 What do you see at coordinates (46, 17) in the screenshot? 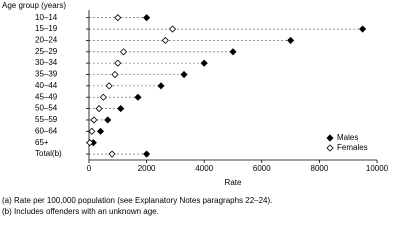
I see `y-tick-label: 10–14` at bounding box center [46, 17].